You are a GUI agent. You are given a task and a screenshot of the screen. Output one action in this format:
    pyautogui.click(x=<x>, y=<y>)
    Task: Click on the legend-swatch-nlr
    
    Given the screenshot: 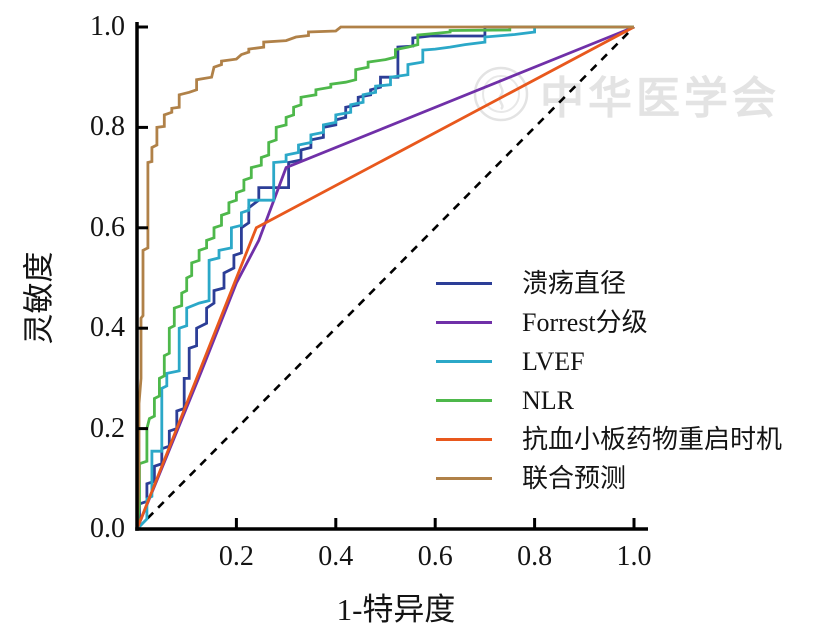 What is the action you would take?
    pyautogui.click(x=464, y=400)
    